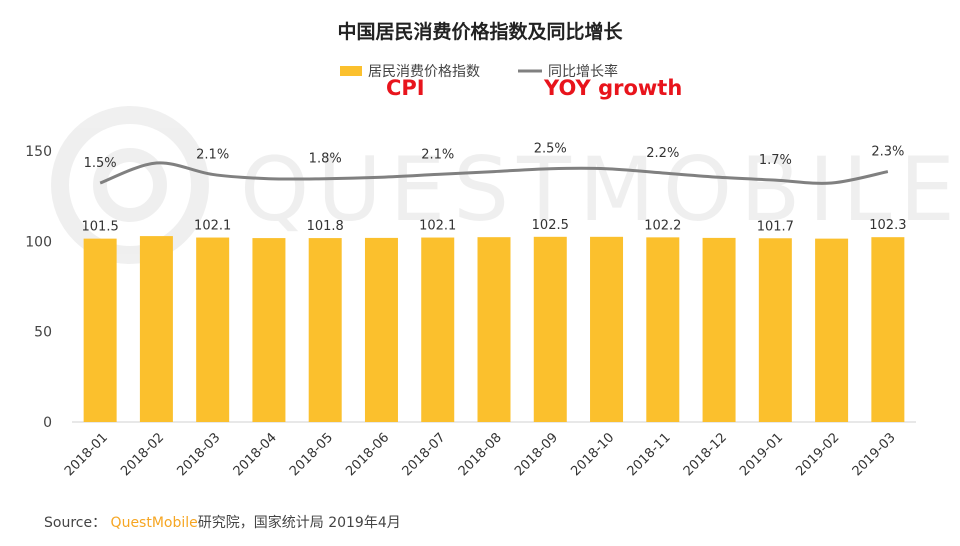  Describe the element at coordinates (405, 88) in the screenshot. I see `annotation-cpi: CPI` at that location.